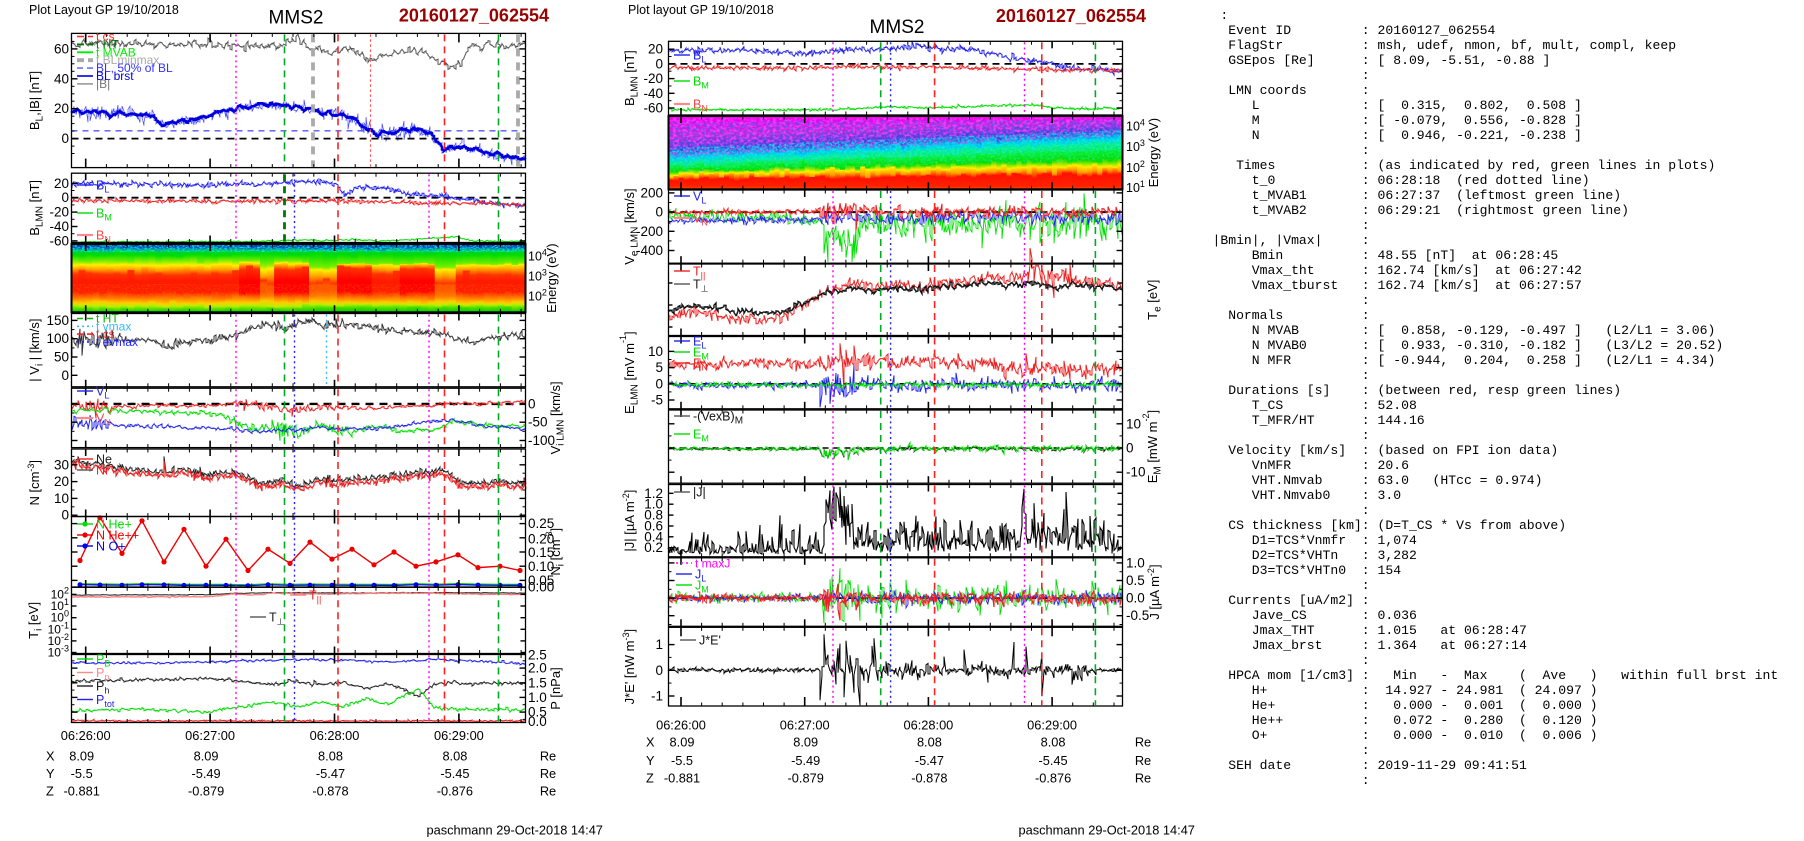  Describe the element at coordinates (657, 696) in the screenshot. I see `svg-text: -1` at that location.